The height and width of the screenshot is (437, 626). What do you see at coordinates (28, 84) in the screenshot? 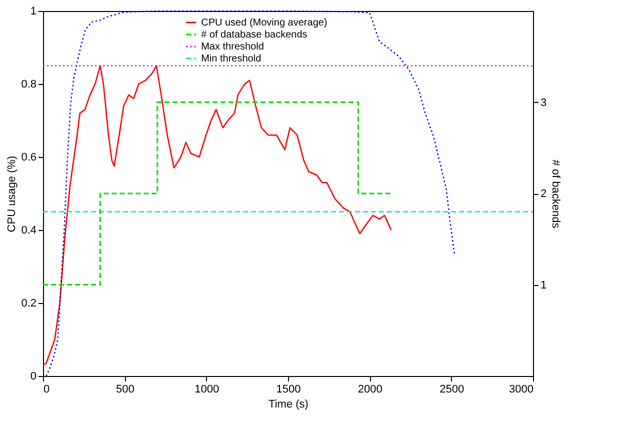
I see `y-tick-label: 0.8` at bounding box center [28, 84].